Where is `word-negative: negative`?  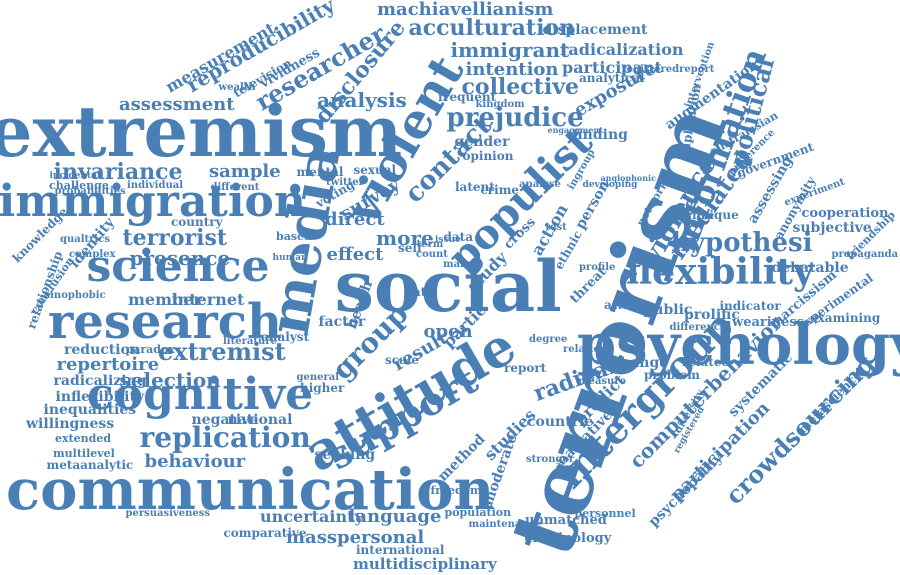
word-negative: negative is located at coordinates (225, 420).